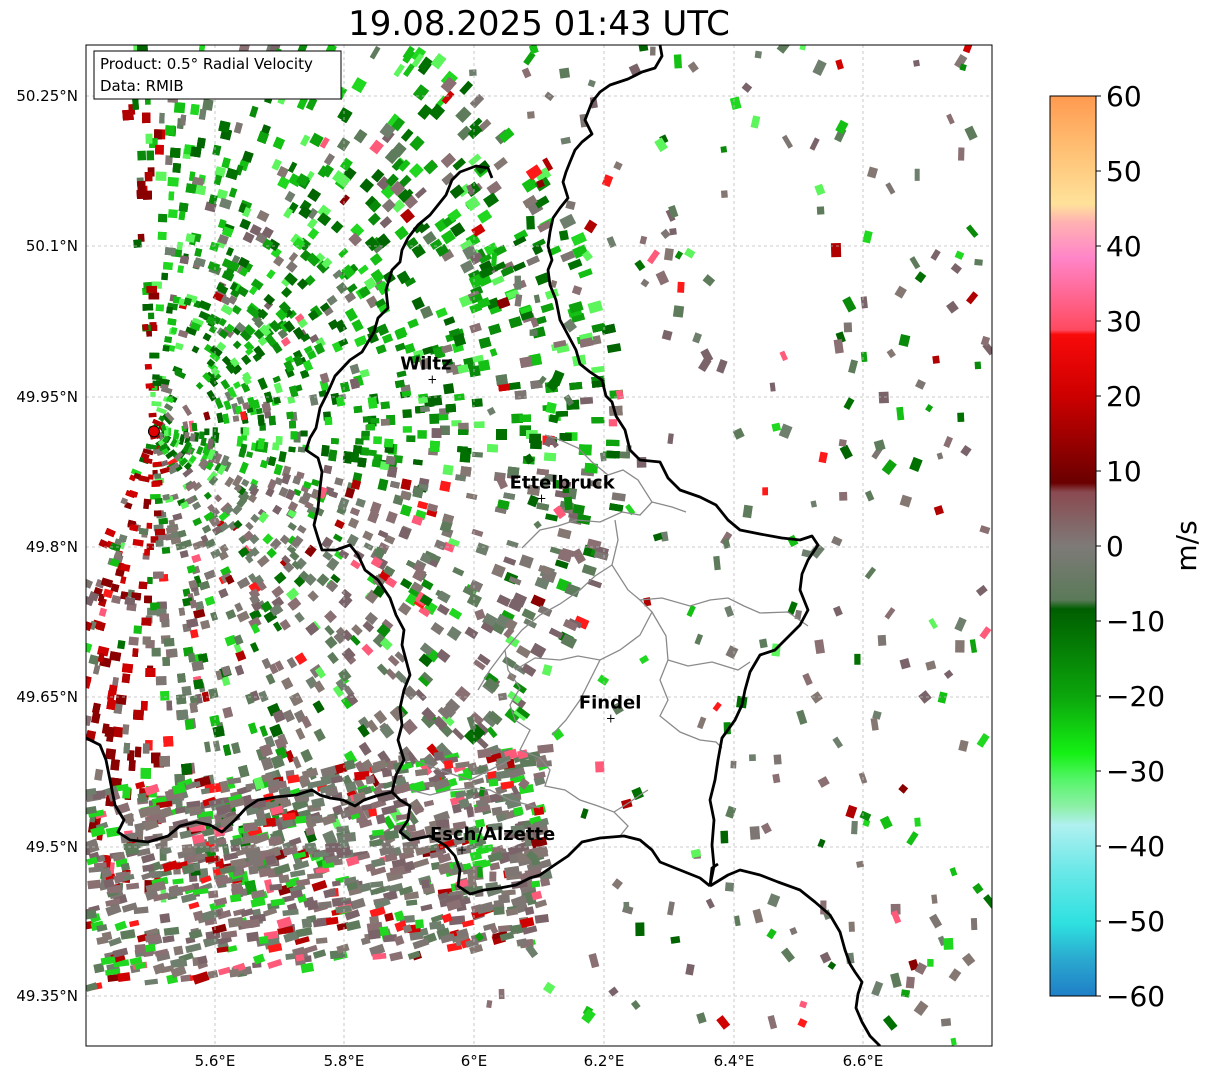 The height and width of the screenshot is (1081, 1207). What do you see at coordinates (539, 24) in the screenshot?
I see `figure-title: 19.08.2025 01:43 UTC` at bounding box center [539, 24].